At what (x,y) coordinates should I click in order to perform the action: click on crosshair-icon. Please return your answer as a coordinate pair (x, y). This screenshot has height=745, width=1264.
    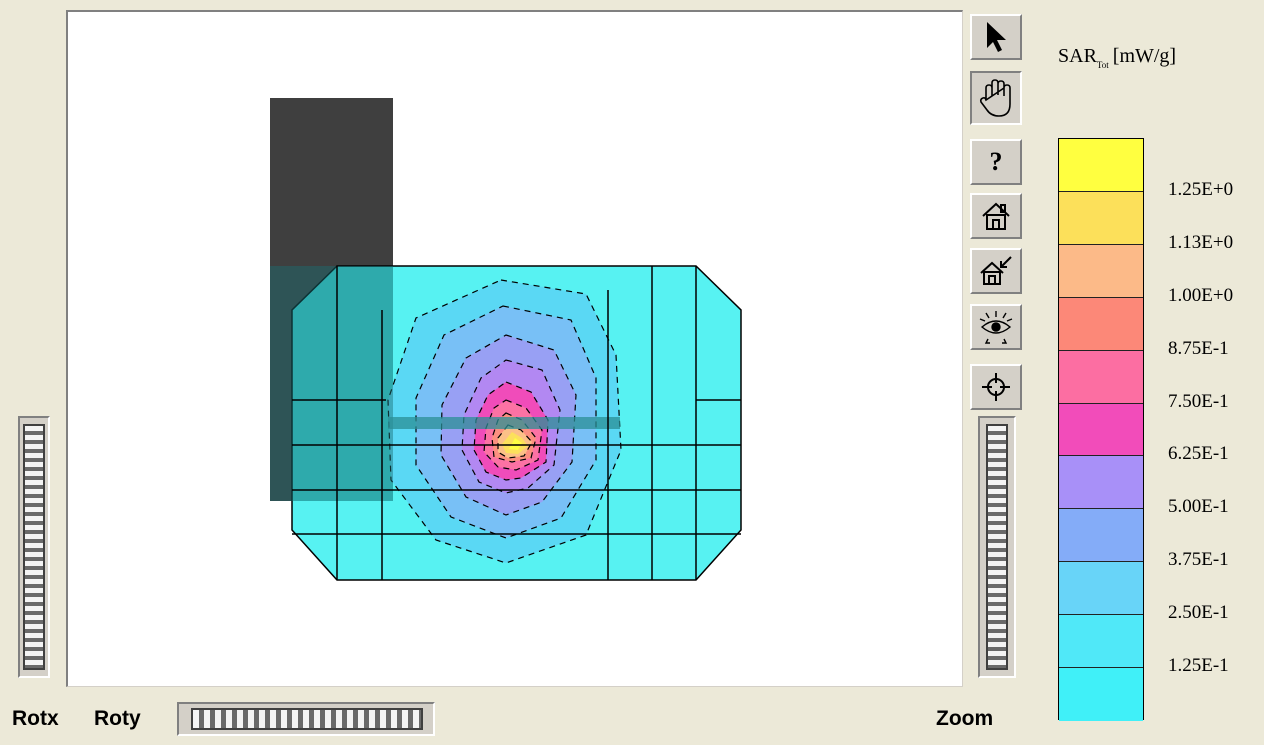
    Looking at the image, I should click on (996, 387).